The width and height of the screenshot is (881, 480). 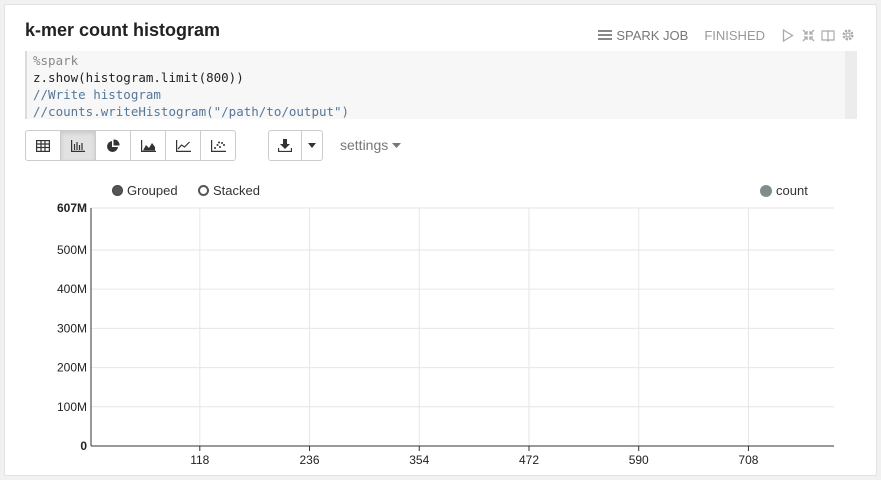 I want to click on collapse-icon, so click(x=808, y=35).